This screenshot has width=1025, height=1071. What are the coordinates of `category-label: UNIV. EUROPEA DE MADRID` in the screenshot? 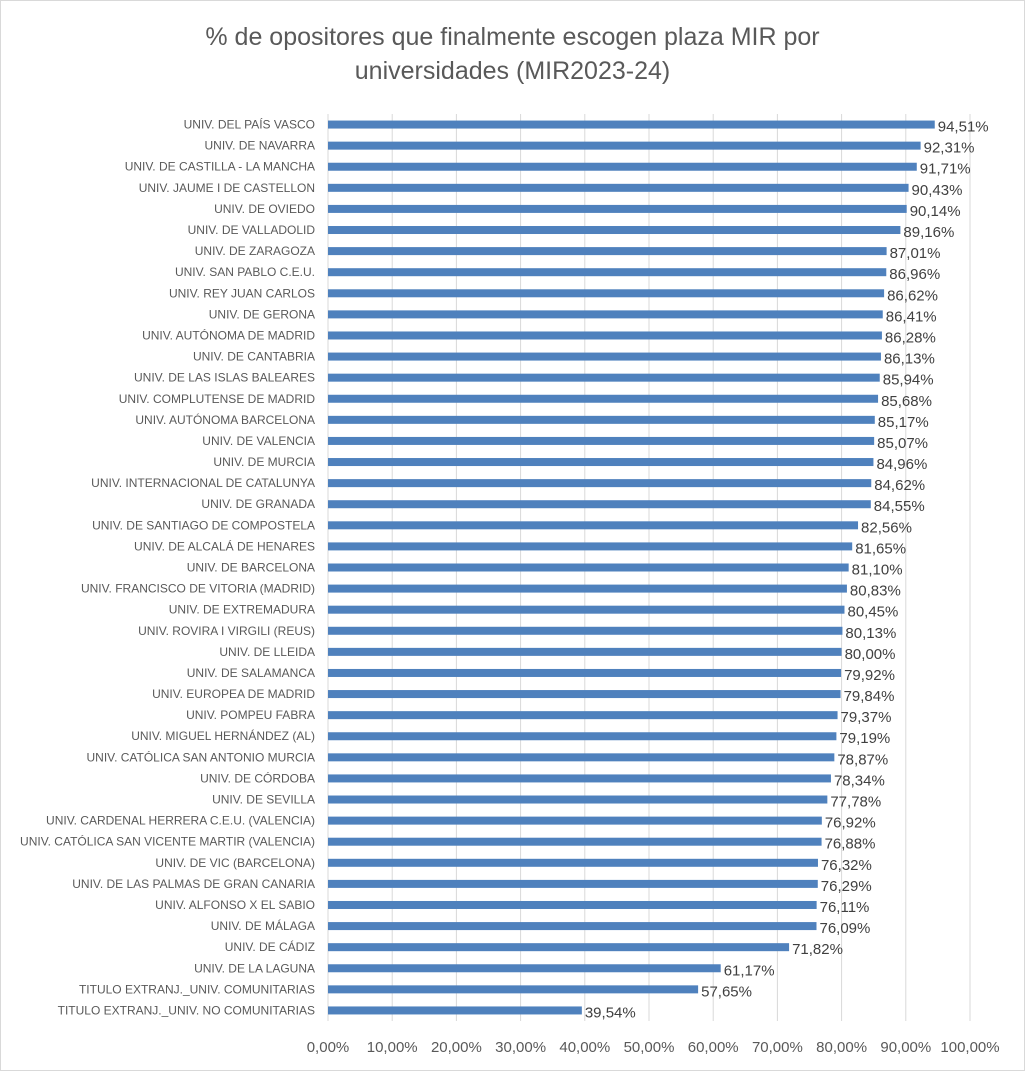 It's located at (233, 694).